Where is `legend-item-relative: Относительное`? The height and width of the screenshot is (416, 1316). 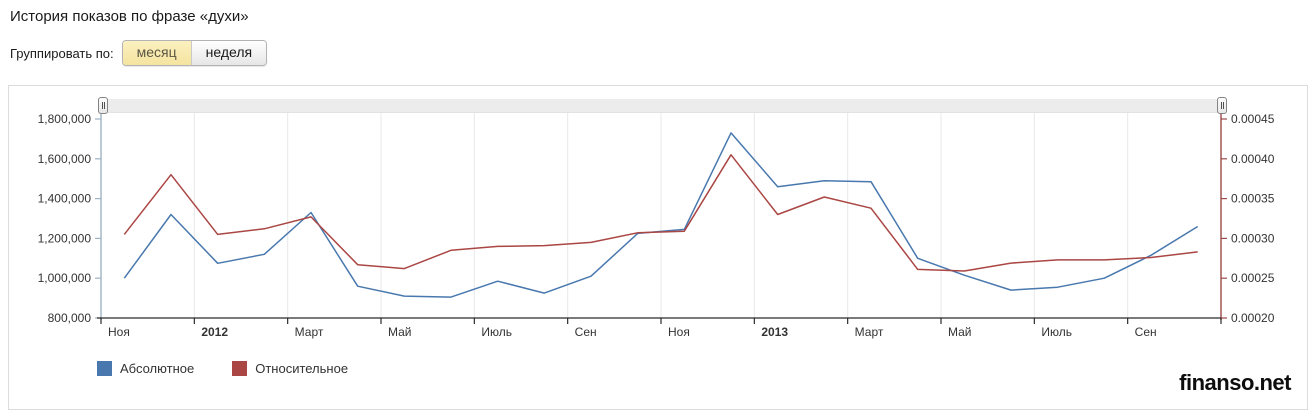 legend-item-relative: Относительное is located at coordinates (290, 368).